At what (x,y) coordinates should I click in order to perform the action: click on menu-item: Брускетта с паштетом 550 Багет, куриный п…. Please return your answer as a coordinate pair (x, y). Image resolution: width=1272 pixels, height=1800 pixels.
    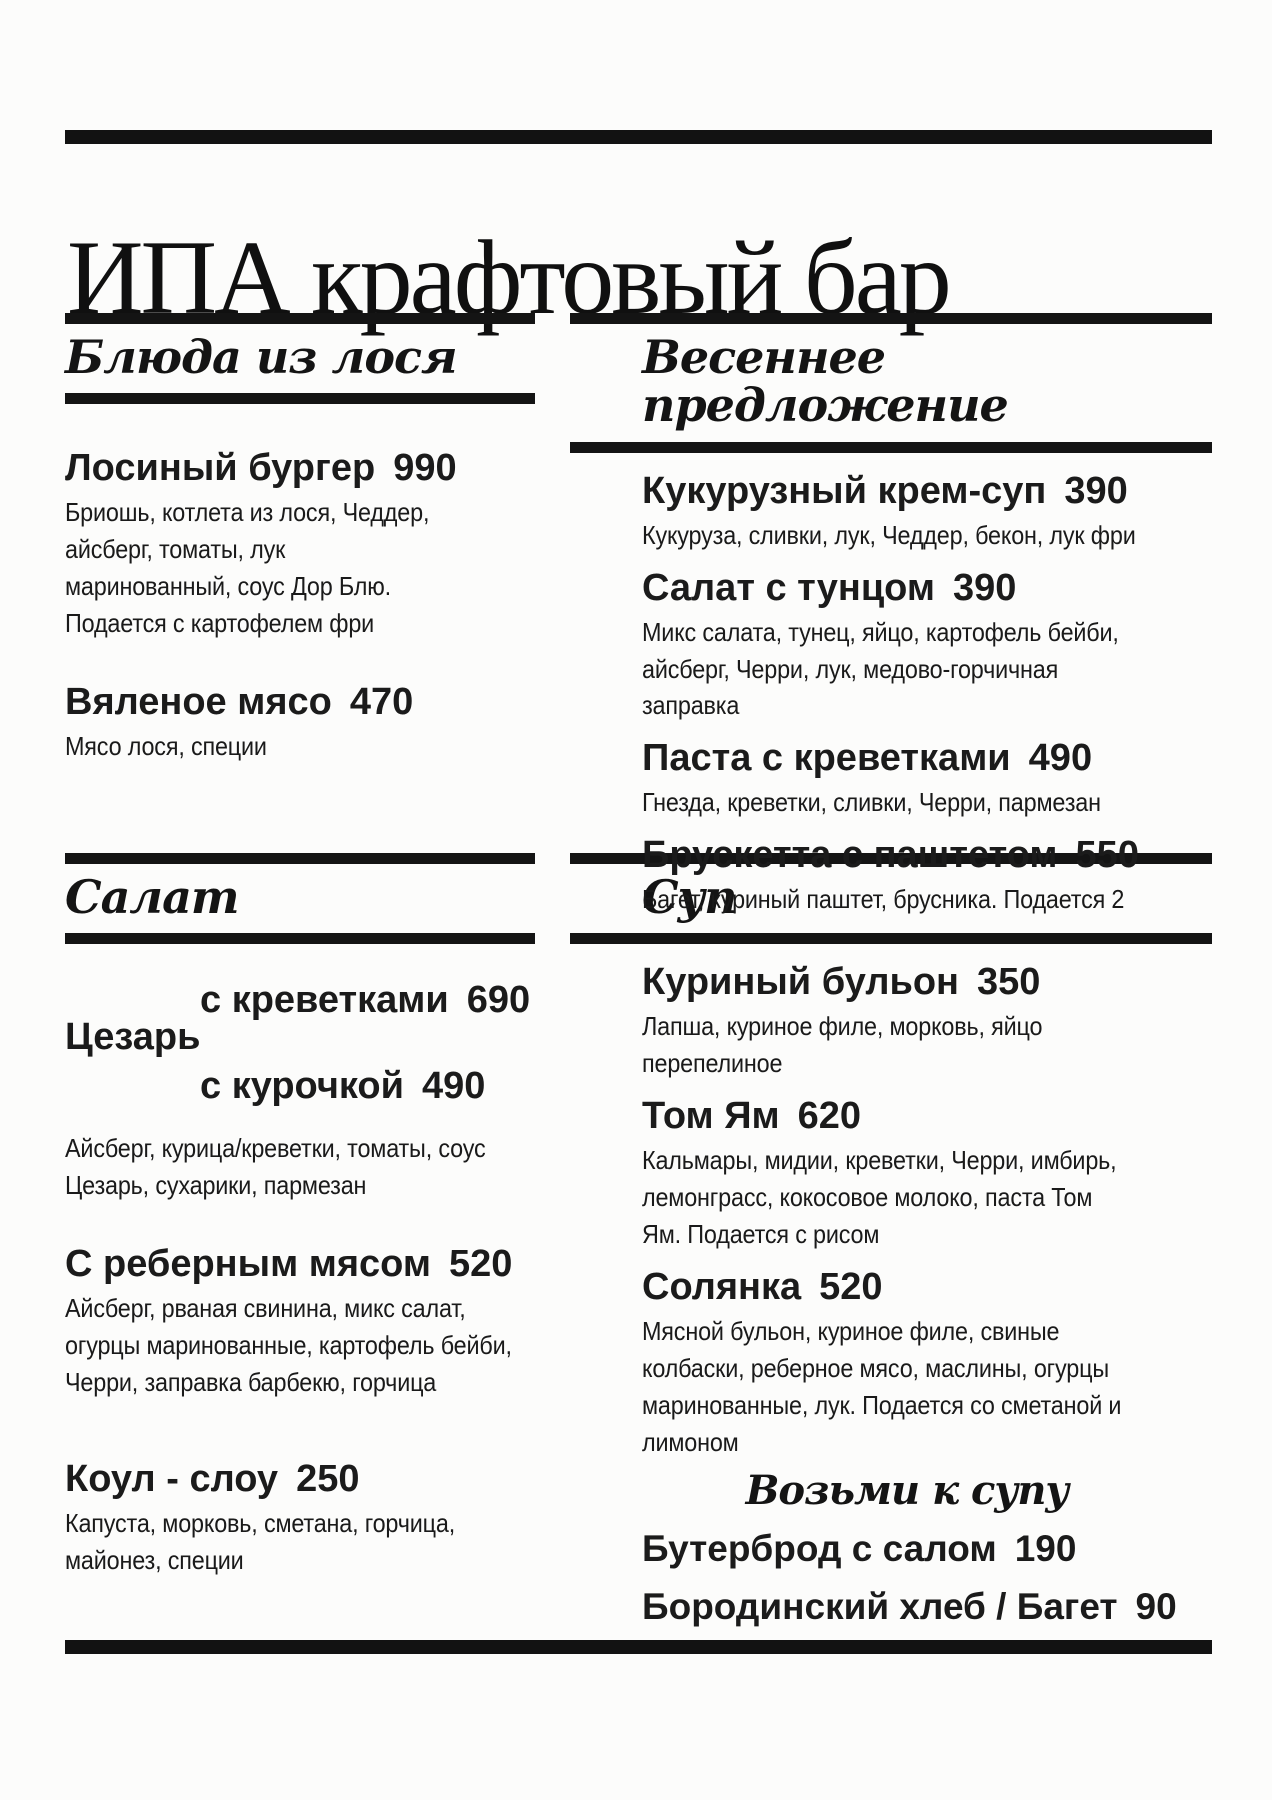
    Looking at the image, I should click on (927, 875).